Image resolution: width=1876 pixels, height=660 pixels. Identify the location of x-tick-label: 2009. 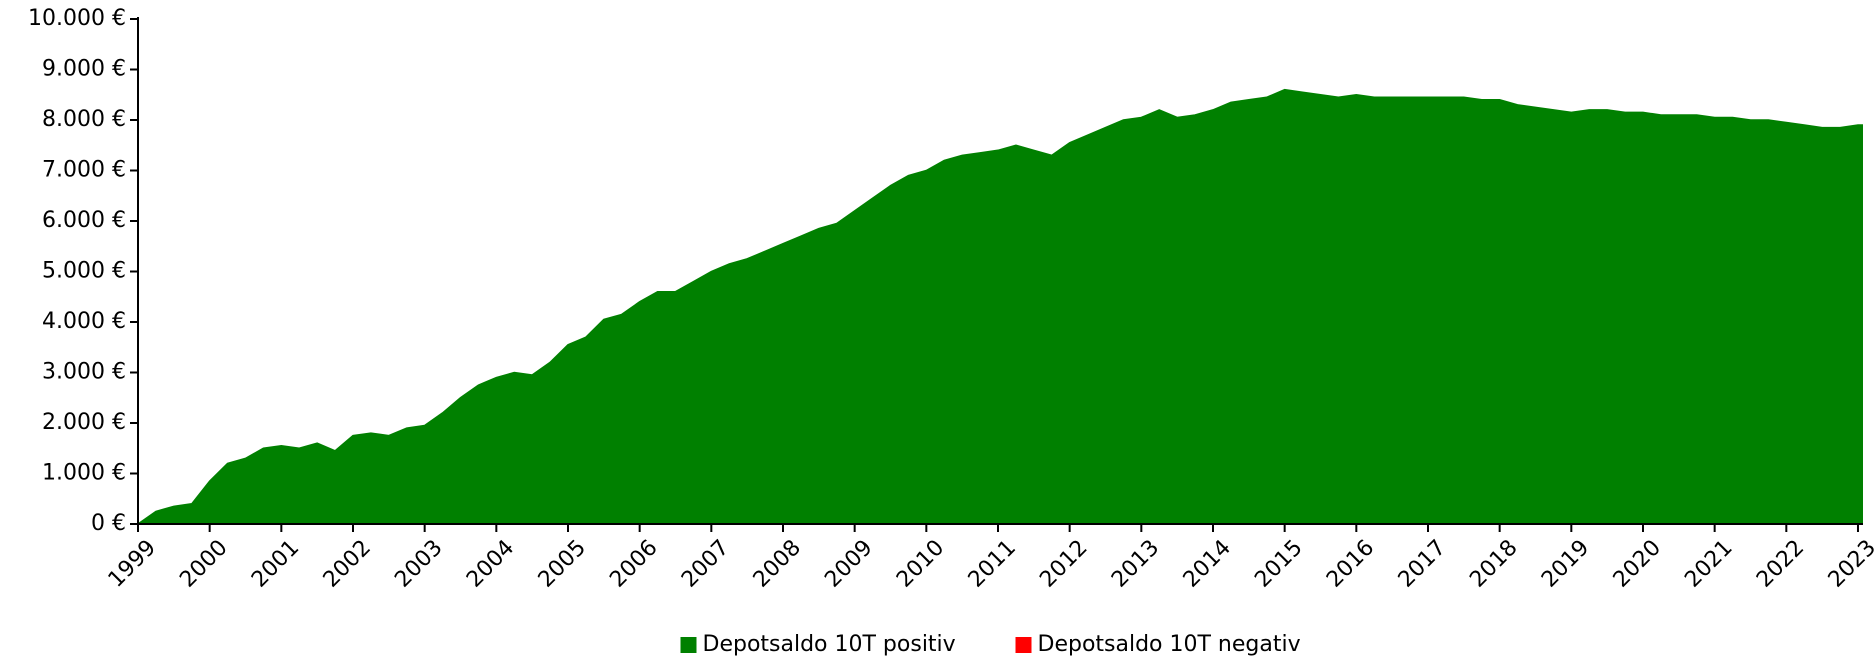
(848, 563).